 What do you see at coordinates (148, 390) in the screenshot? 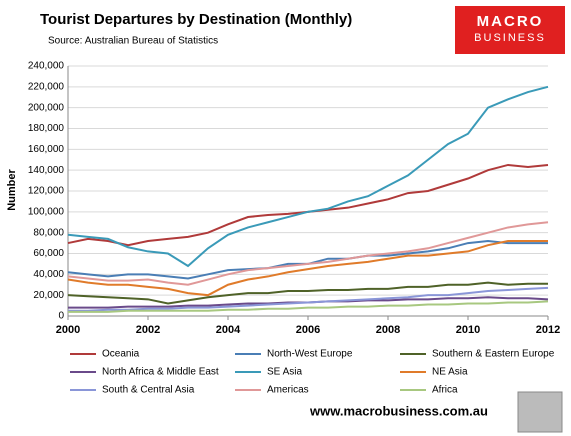
I see `legend-label: South & Central Asia` at bounding box center [148, 390].